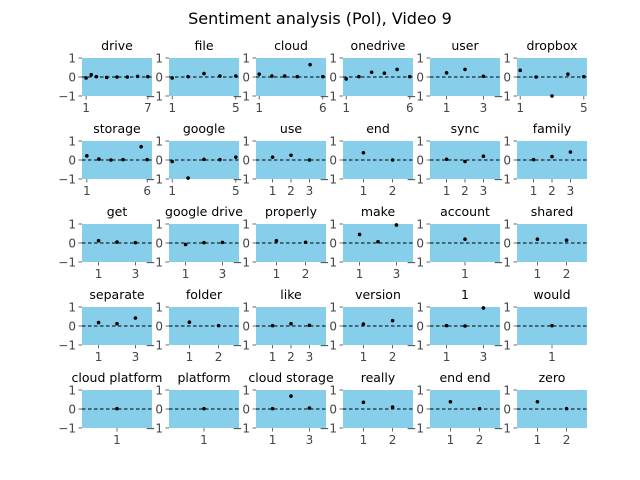  I want to click on panel-title: use, so click(291, 128).